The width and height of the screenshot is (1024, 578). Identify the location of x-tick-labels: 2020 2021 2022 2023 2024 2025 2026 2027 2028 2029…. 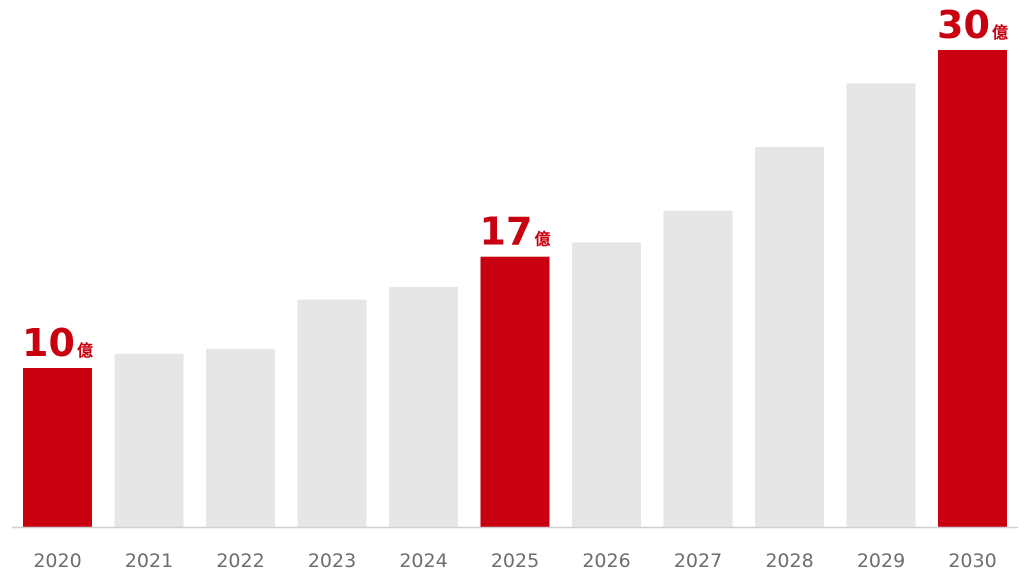
(514, 561).